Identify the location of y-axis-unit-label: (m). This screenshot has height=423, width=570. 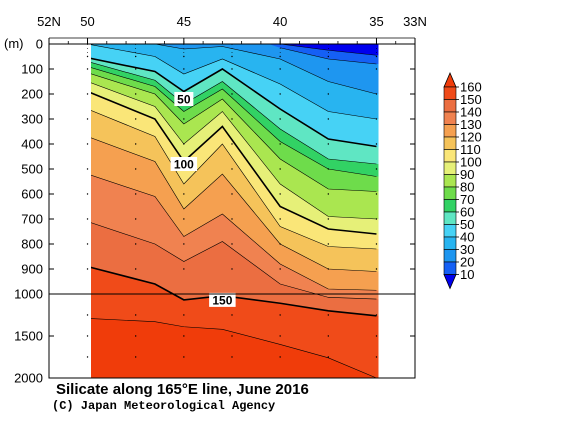
(14, 43).